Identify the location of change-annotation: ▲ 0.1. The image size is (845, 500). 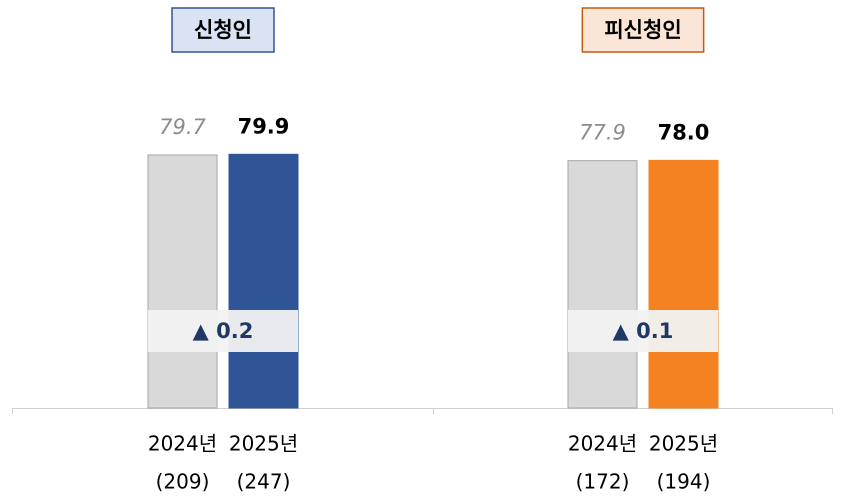
(643, 331).